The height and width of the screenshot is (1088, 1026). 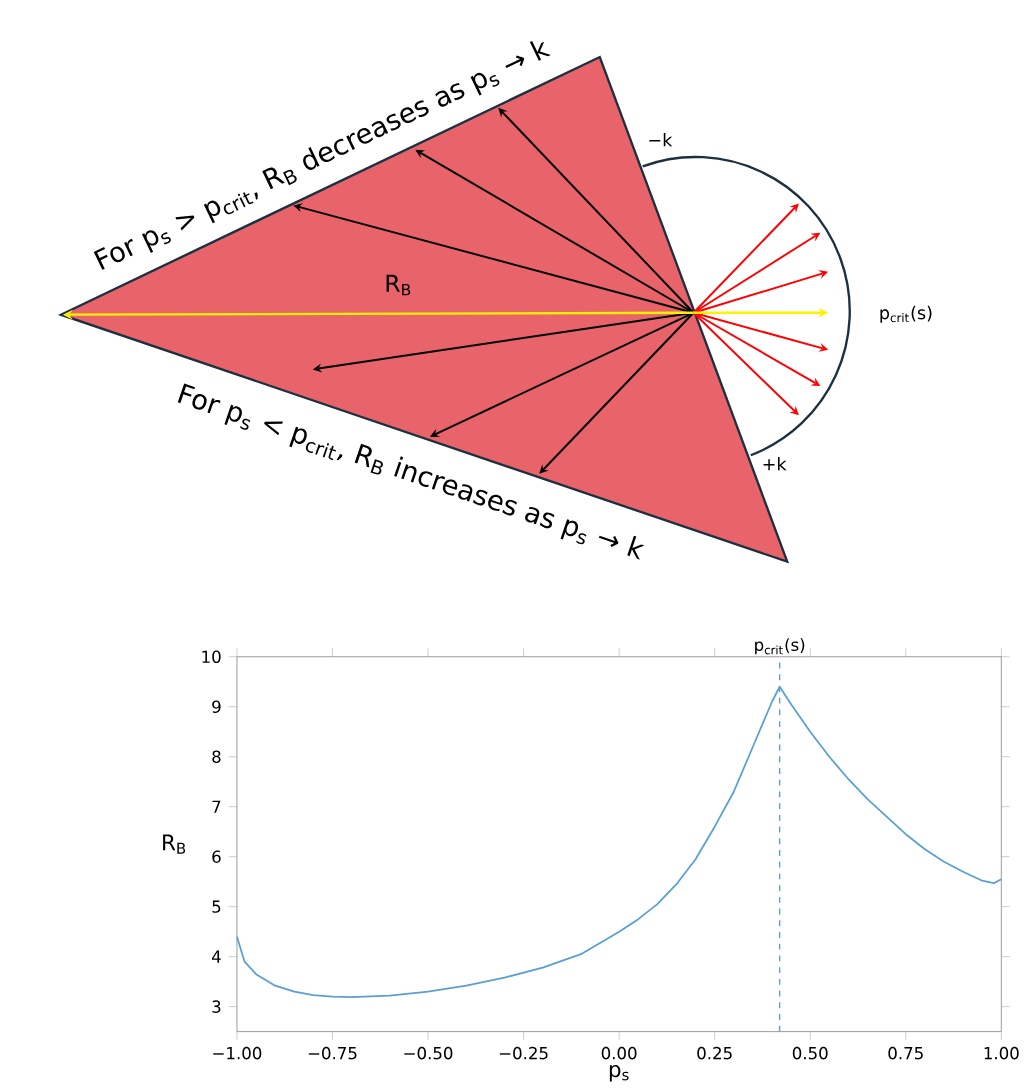 What do you see at coordinates (216, 757) in the screenshot?
I see `y-tick-label: 8` at bounding box center [216, 757].